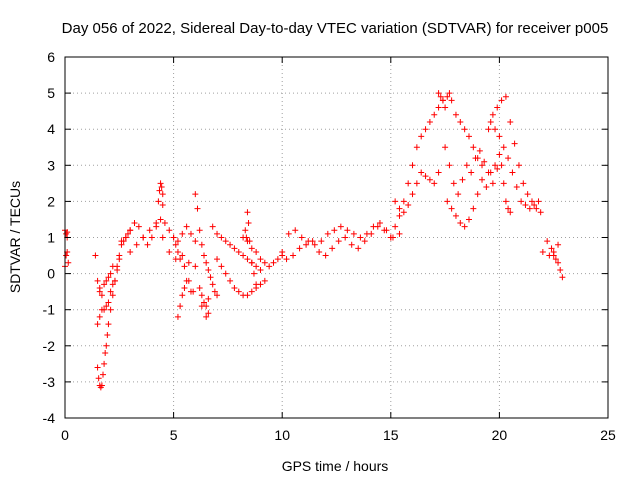  I want to click on y-tick-label: 5, so click(51, 93).